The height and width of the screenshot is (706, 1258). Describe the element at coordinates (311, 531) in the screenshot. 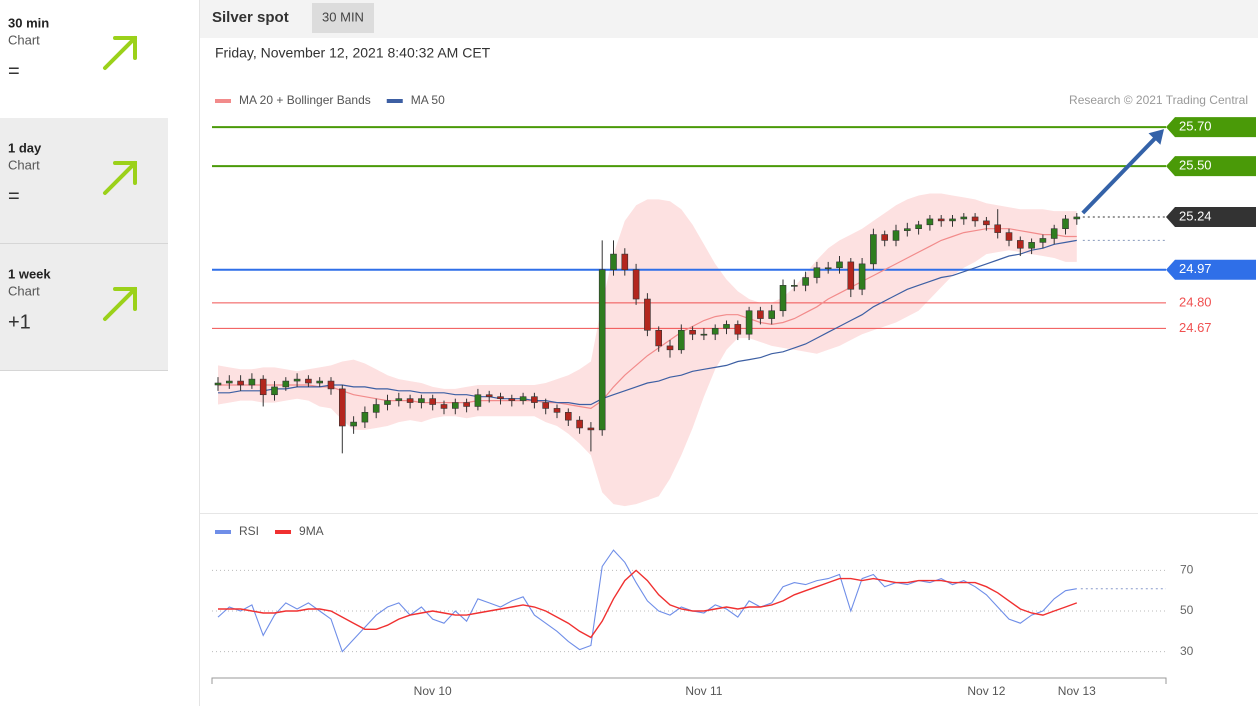

I see `legend-label: 9MA` at that location.